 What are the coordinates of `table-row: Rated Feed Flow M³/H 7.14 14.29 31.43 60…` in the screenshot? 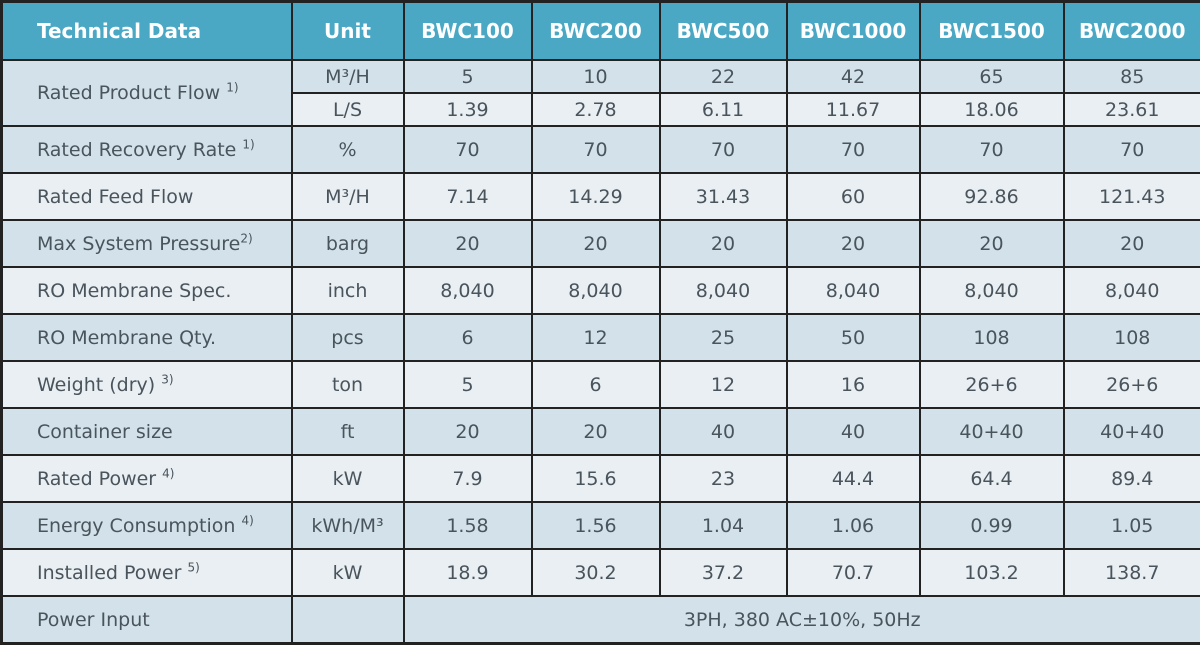 It's located at (600, 196).